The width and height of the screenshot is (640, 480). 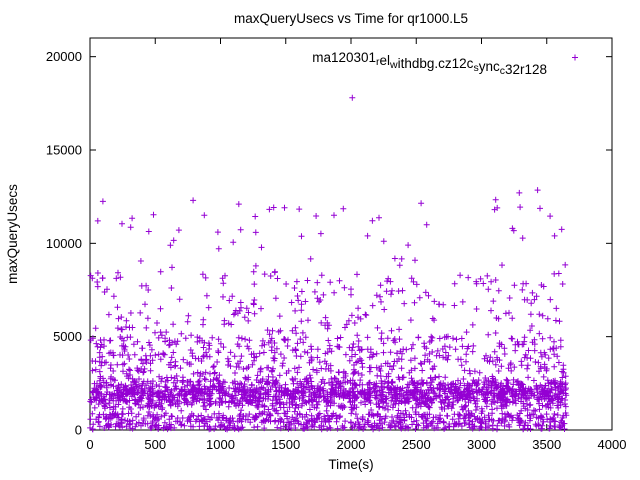 I want to click on x-tick-label: 2500, so click(x=416, y=444).